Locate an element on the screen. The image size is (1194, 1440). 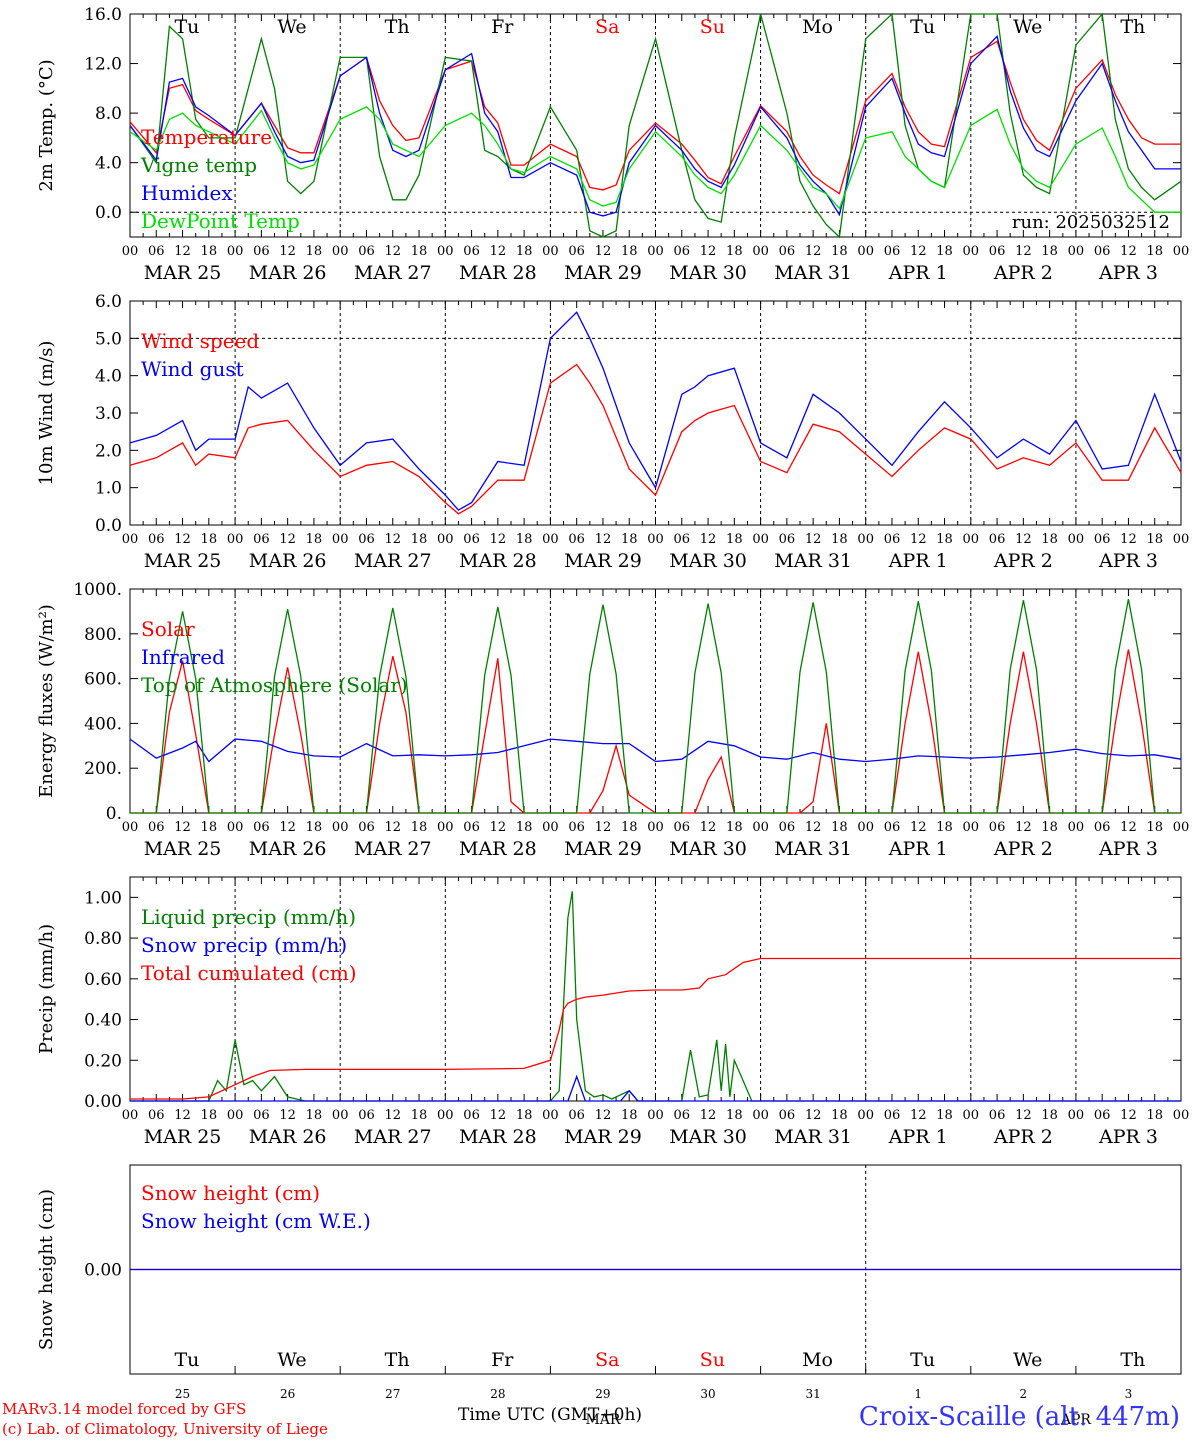
legend-entry: Temperature is located at coordinates (206, 137).